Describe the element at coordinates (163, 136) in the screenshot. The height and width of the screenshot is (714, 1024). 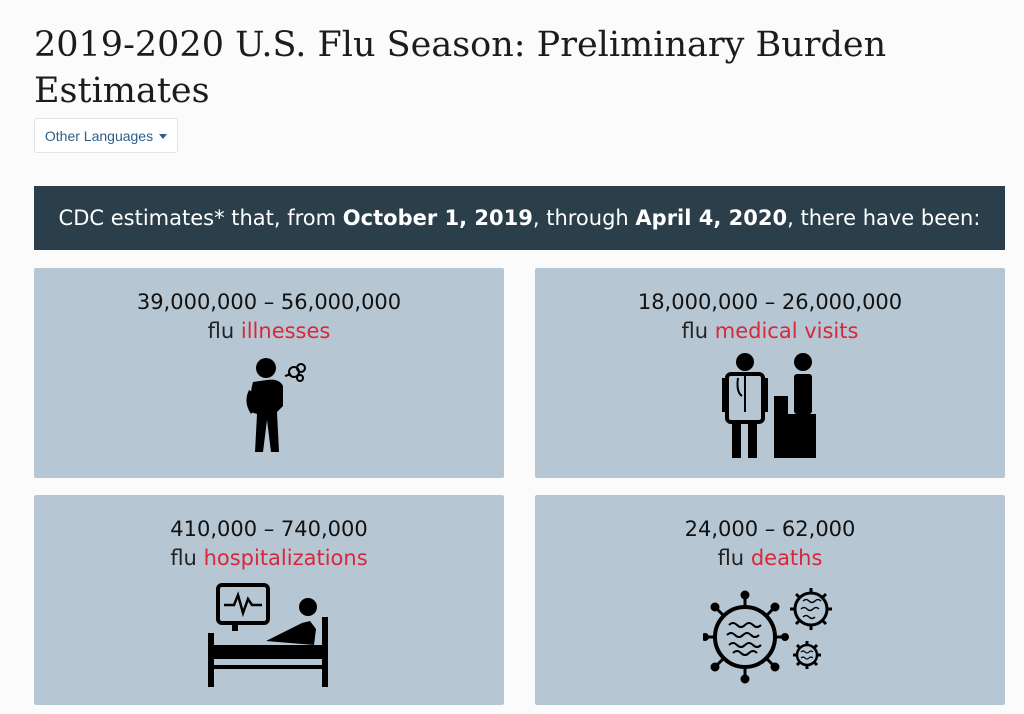
I see `caret-down-icon` at that location.